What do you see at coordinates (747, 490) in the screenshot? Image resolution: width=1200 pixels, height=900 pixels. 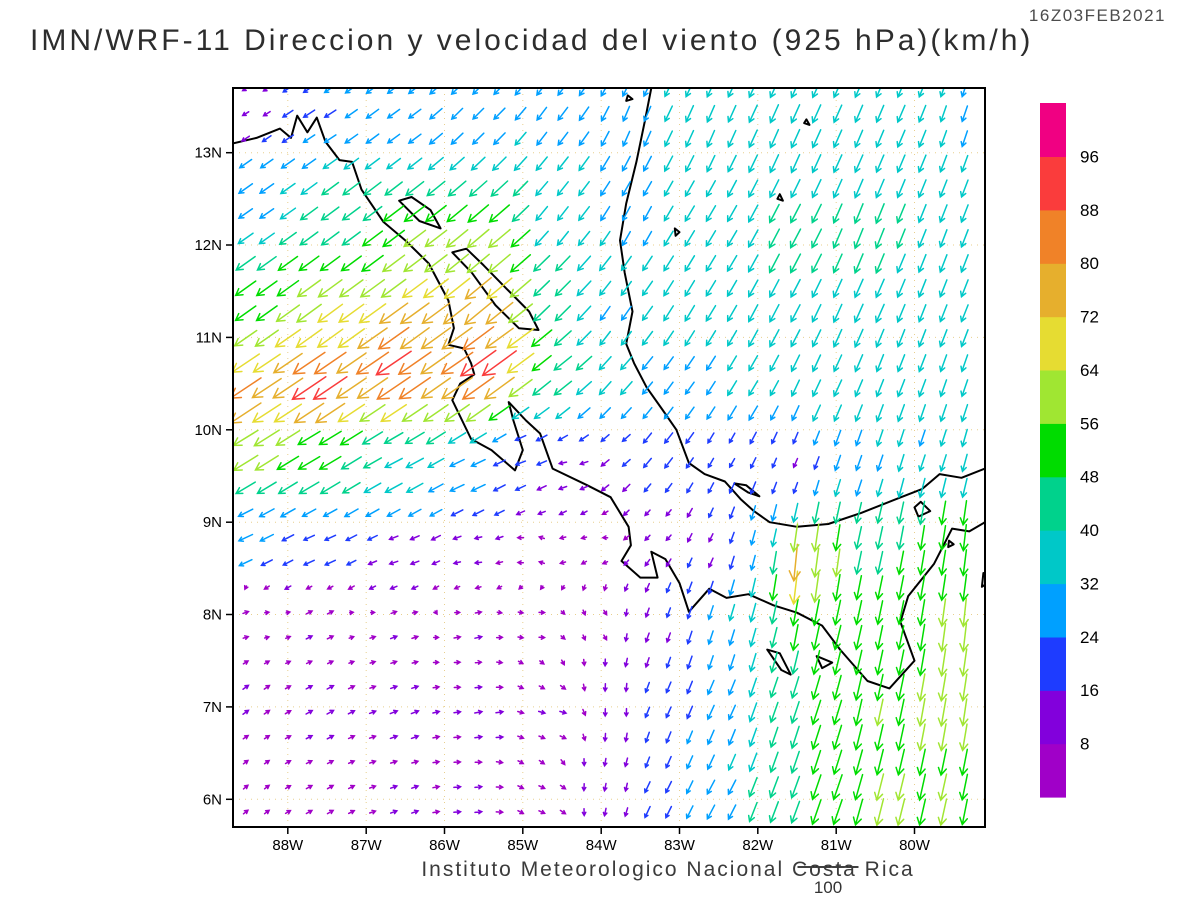 I see `bocas-islands` at bounding box center [747, 490].